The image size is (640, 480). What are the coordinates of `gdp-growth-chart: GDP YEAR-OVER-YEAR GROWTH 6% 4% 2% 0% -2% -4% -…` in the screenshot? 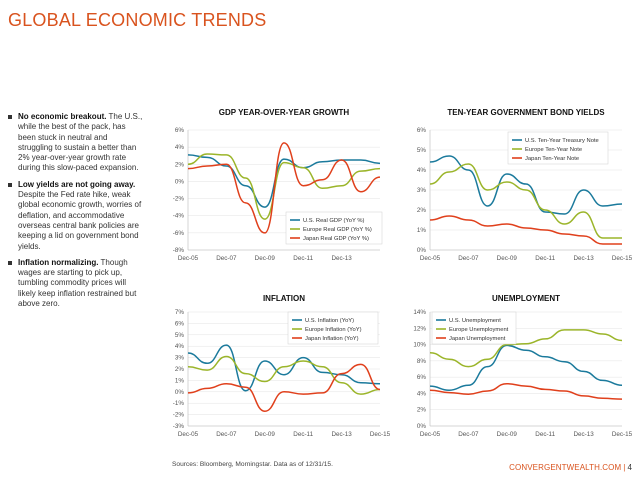 It's located at (278, 185).